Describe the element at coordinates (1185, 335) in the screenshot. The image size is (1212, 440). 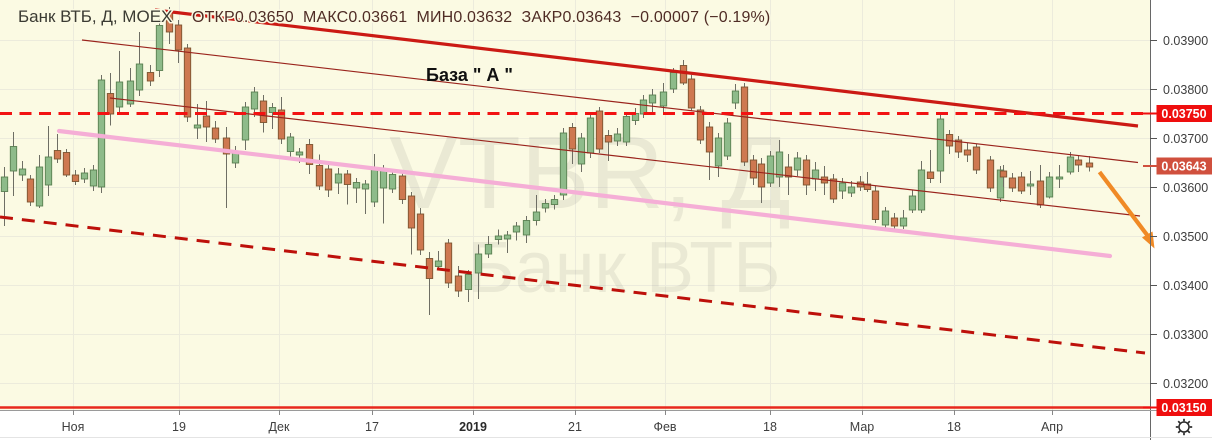
I see `svg-text: 0.03300` at that location.